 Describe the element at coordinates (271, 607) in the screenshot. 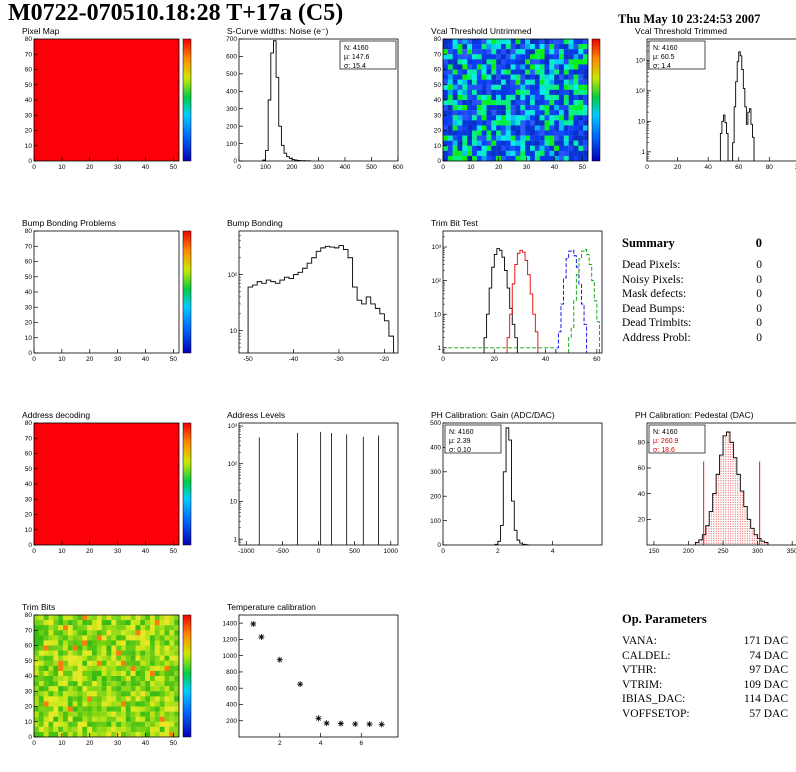

I see `temperature-calibration-title: Temperature calibration` at that location.